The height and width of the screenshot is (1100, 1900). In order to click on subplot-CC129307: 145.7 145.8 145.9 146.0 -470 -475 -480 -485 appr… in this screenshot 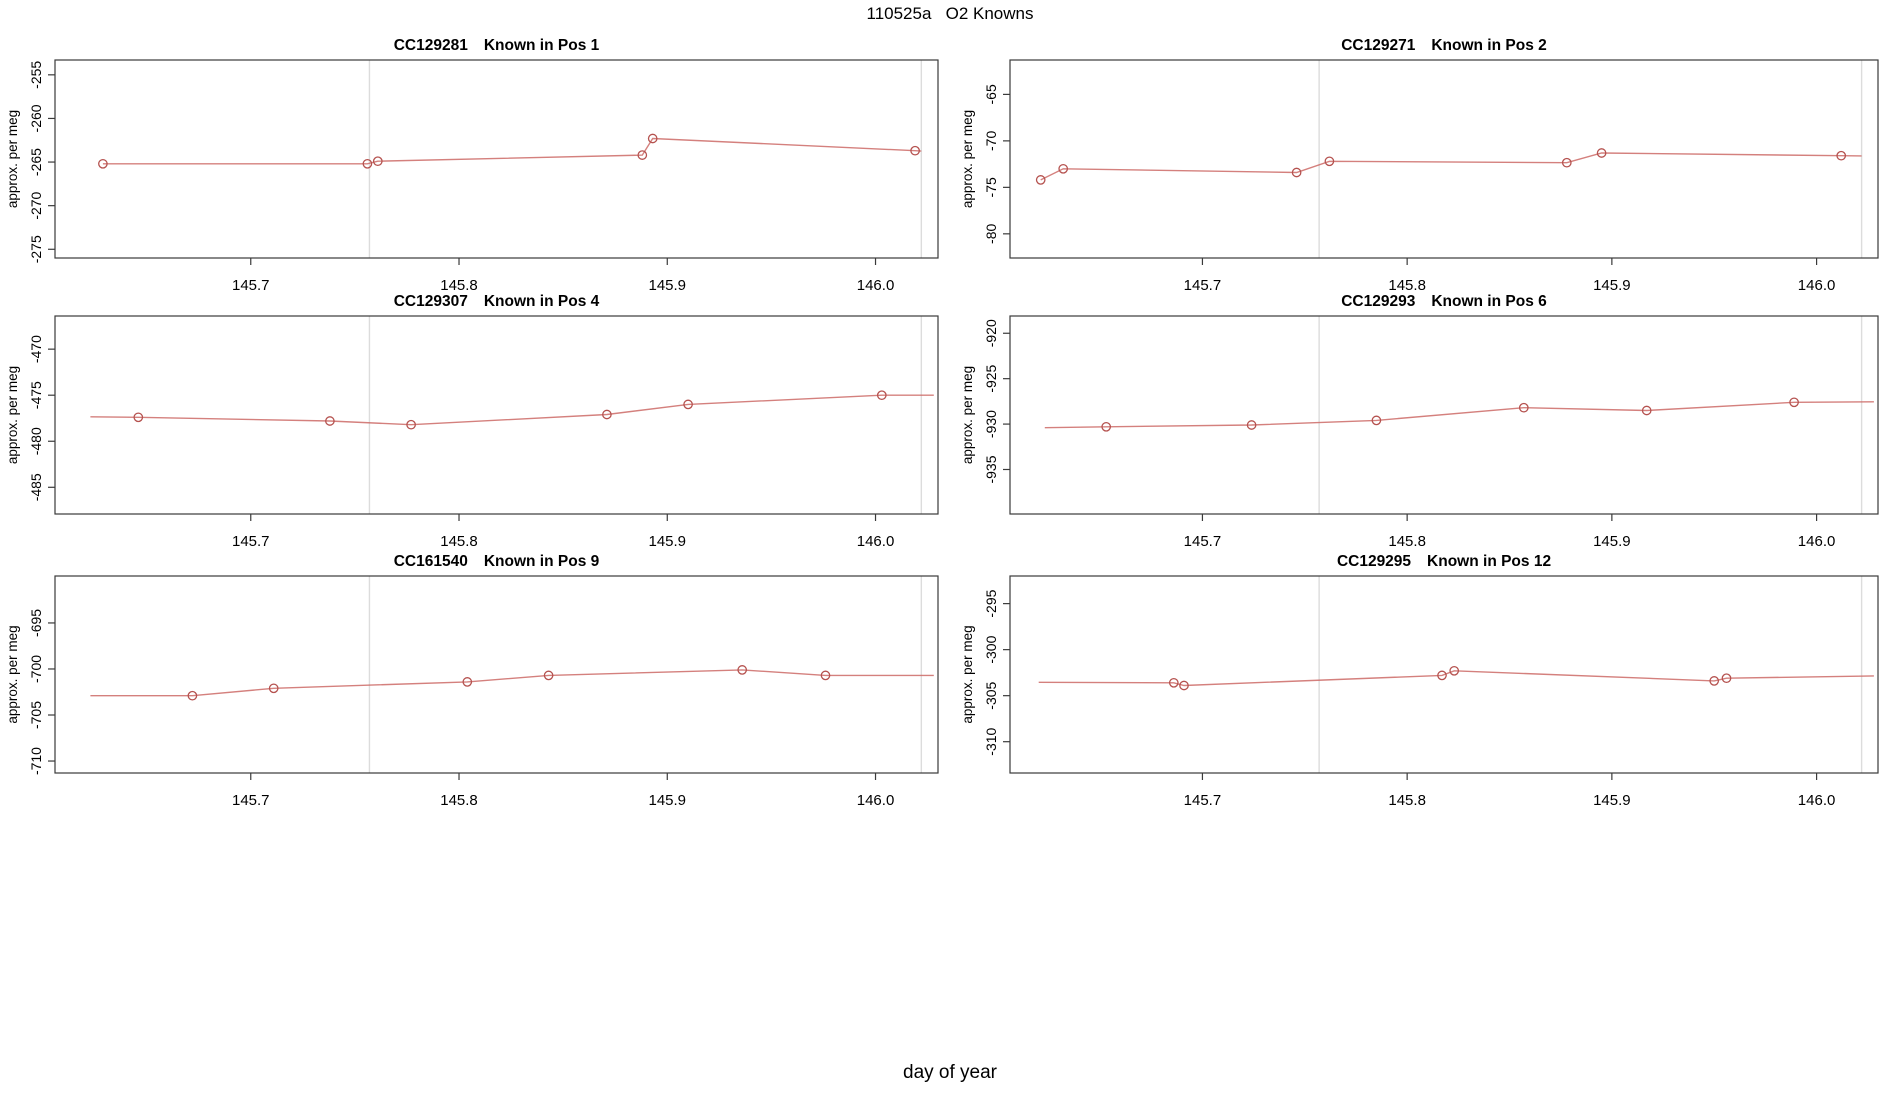, I will do `click(472, 421)`.